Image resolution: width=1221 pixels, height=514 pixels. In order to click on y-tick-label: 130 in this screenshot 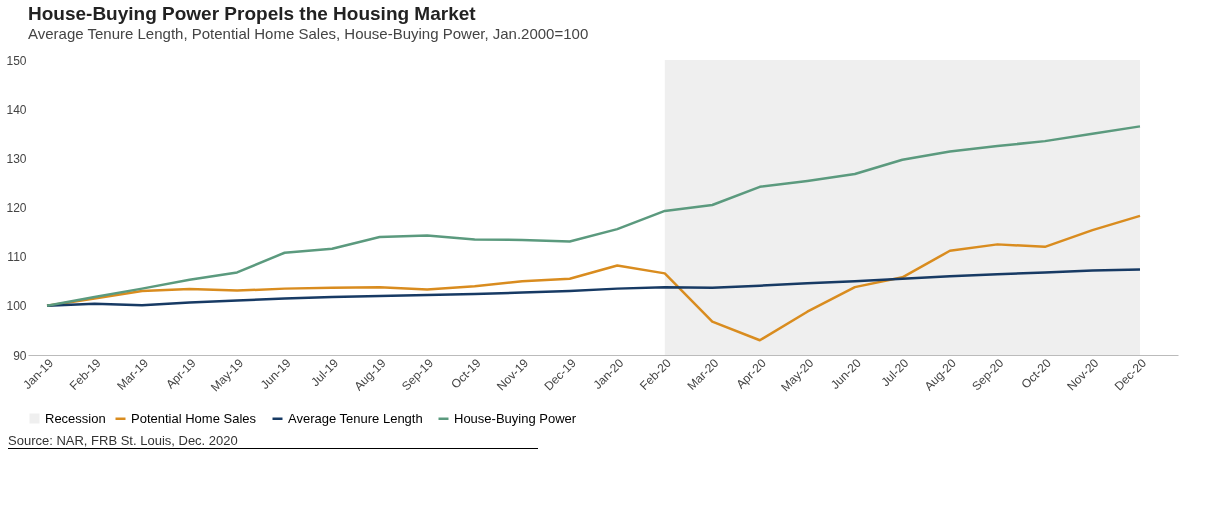, I will do `click(16, 158)`.